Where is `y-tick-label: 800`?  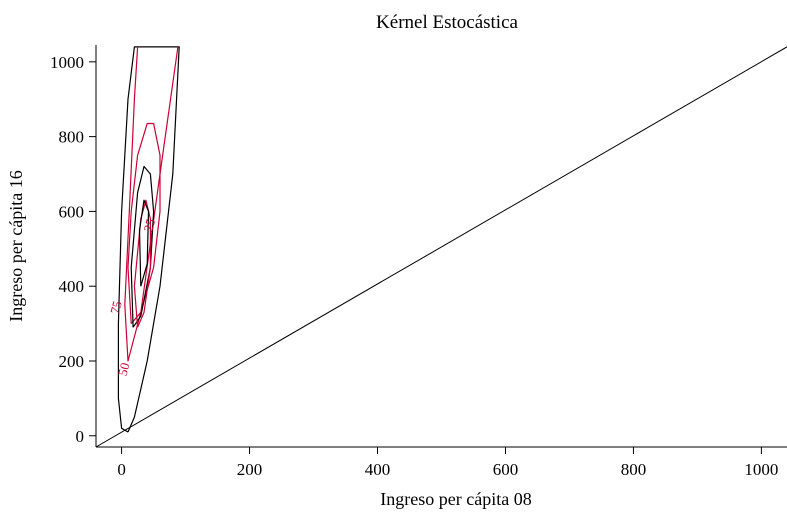 y-tick-label: 800 is located at coordinates (72, 137).